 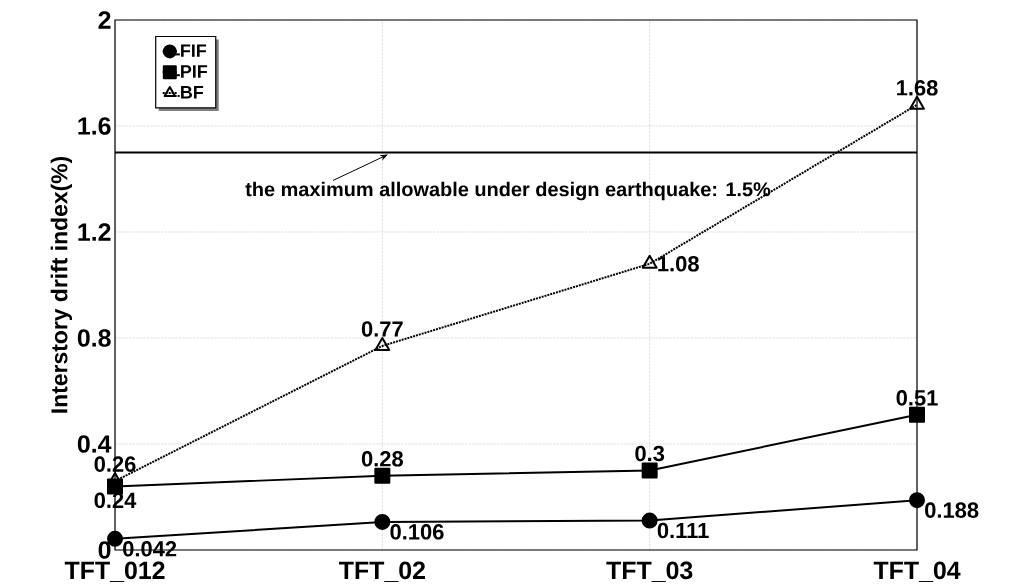 What do you see at coordinates (94, 232) in the screenshot?
I see `y-tick-label: 1.2` at bounding box center [94, 232].